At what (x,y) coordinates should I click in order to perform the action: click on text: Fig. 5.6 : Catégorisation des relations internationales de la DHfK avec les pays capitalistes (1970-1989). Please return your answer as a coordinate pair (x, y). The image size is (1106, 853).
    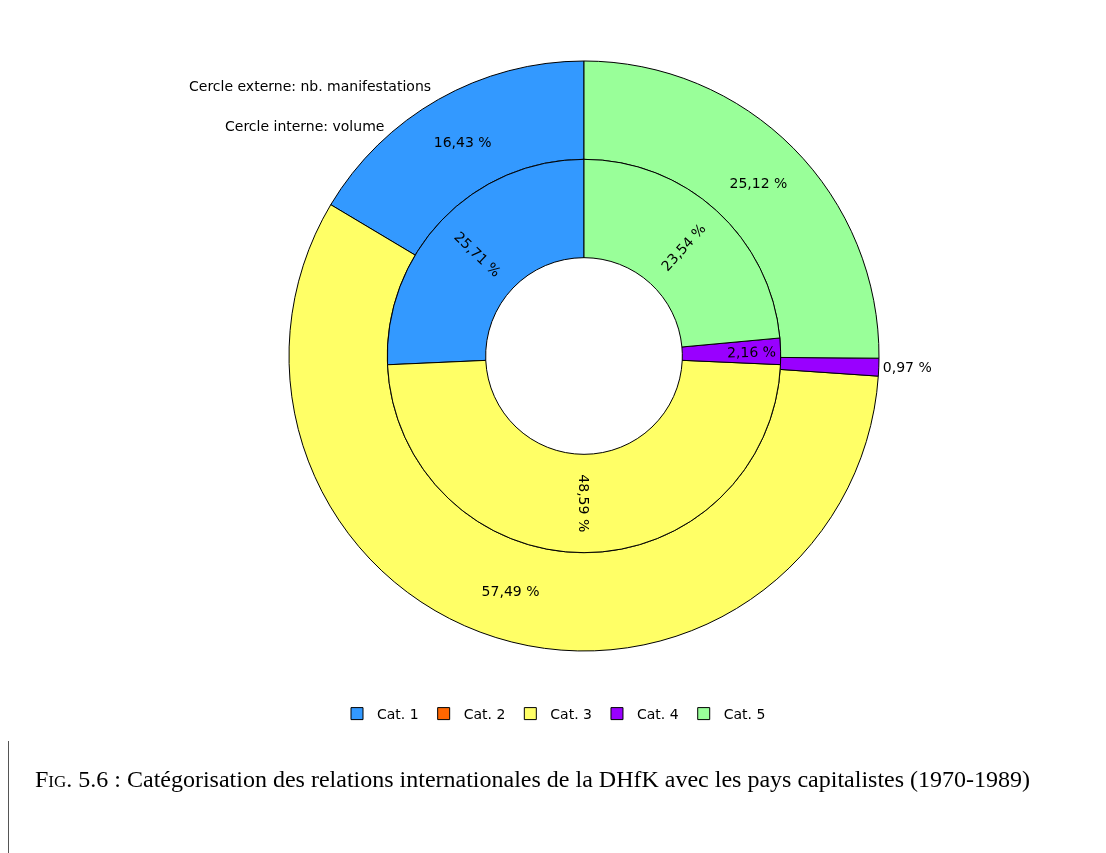
    Looking at the image, I should click on (533, 779).